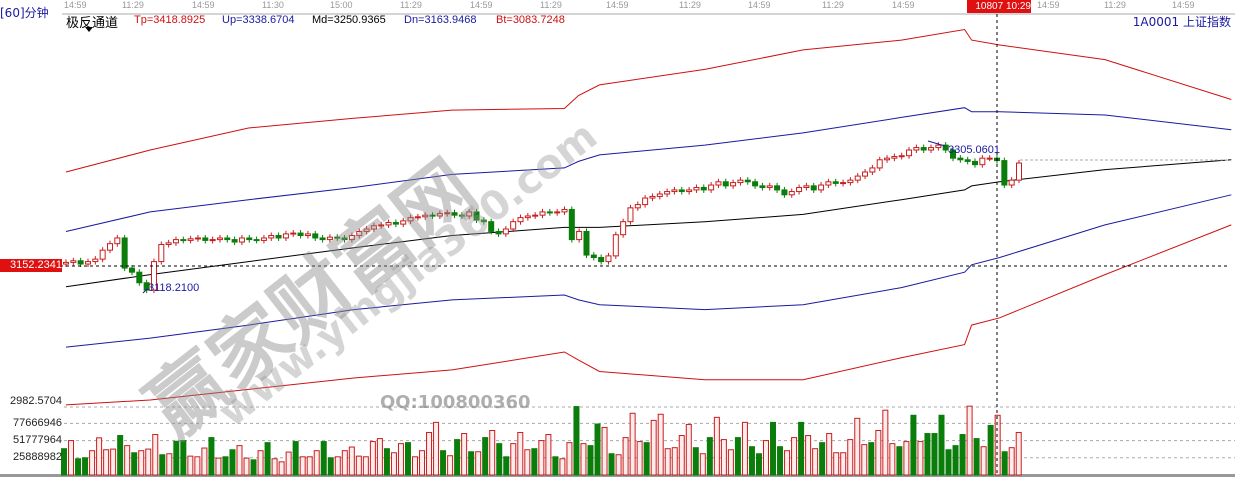  I want to click on indicator-selector: 极反通道, so click(92, 23).